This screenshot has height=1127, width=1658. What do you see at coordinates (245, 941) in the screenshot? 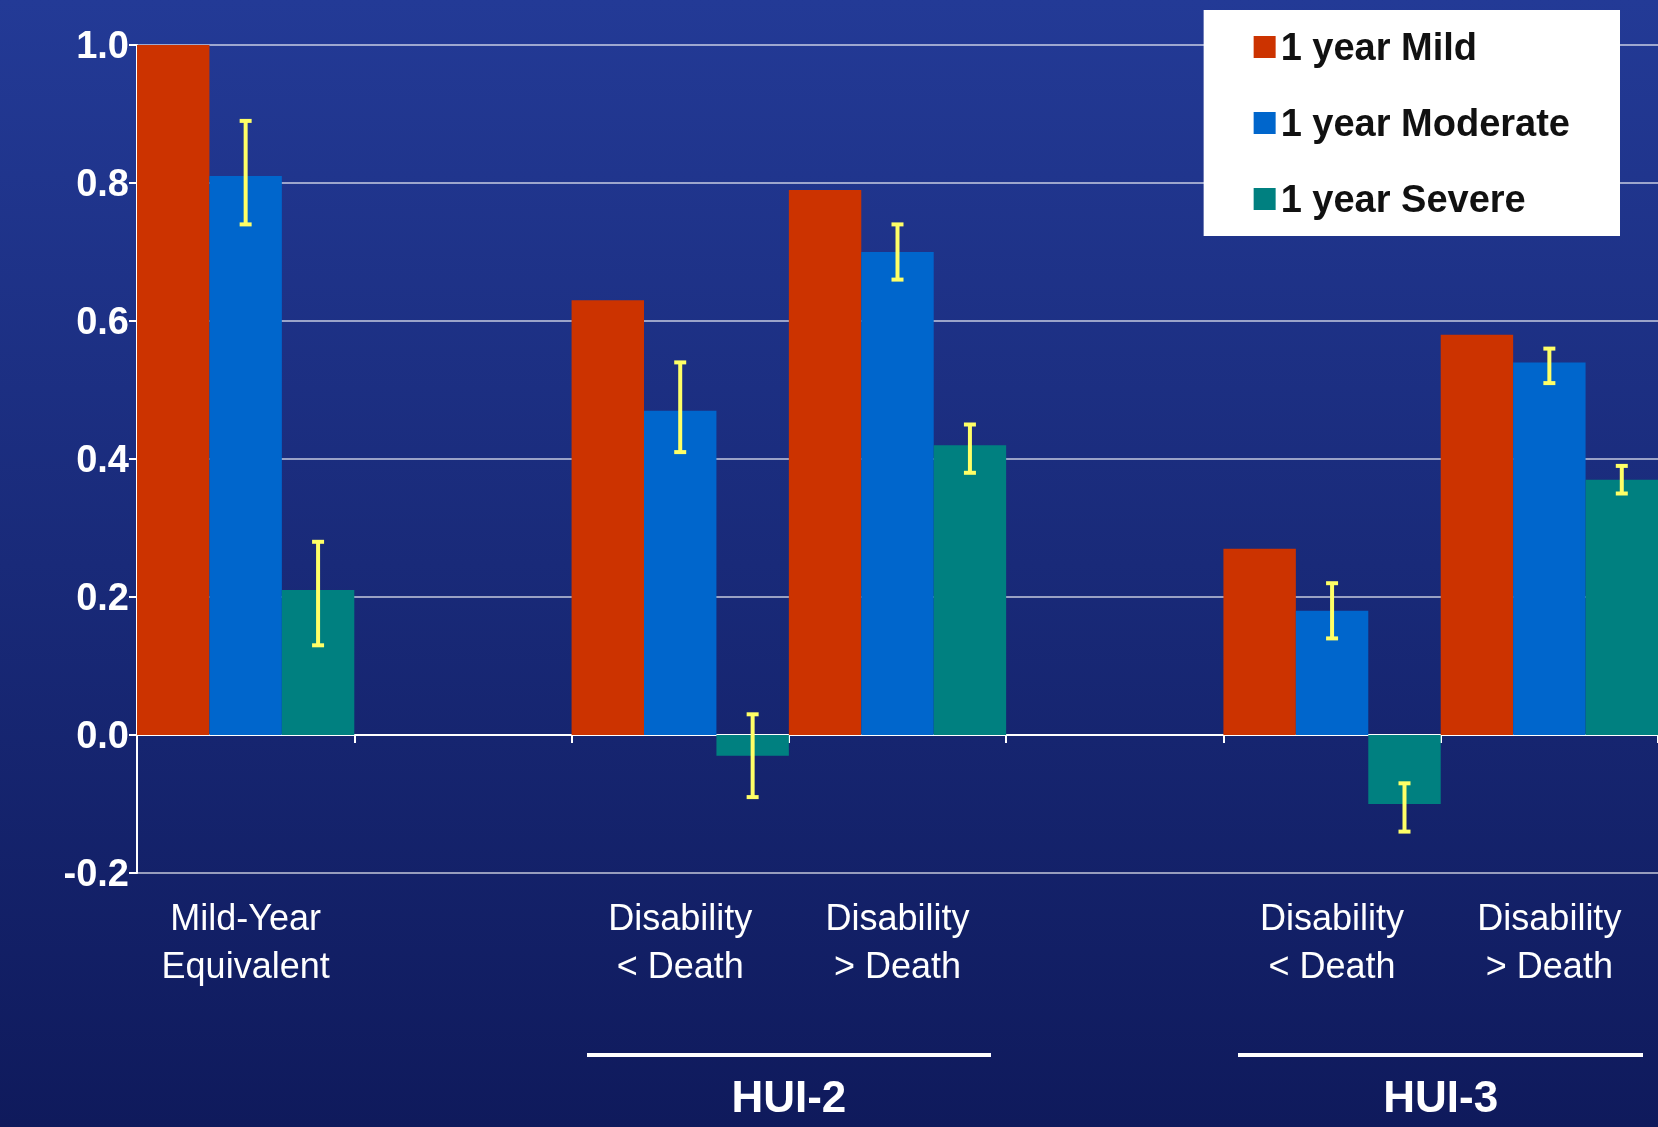
I see `x-tick-label: Mild-Year Equivalent` at bounding box center [245, 941].